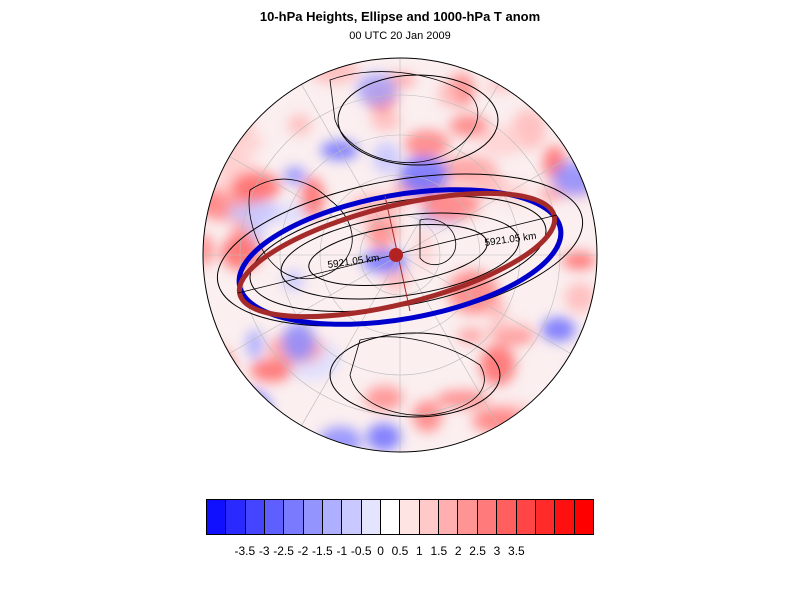  What do you see at coordinates (497, 551) in the screenshot?
I see `colorbar-label: 3` at bounding box center [497, 551].